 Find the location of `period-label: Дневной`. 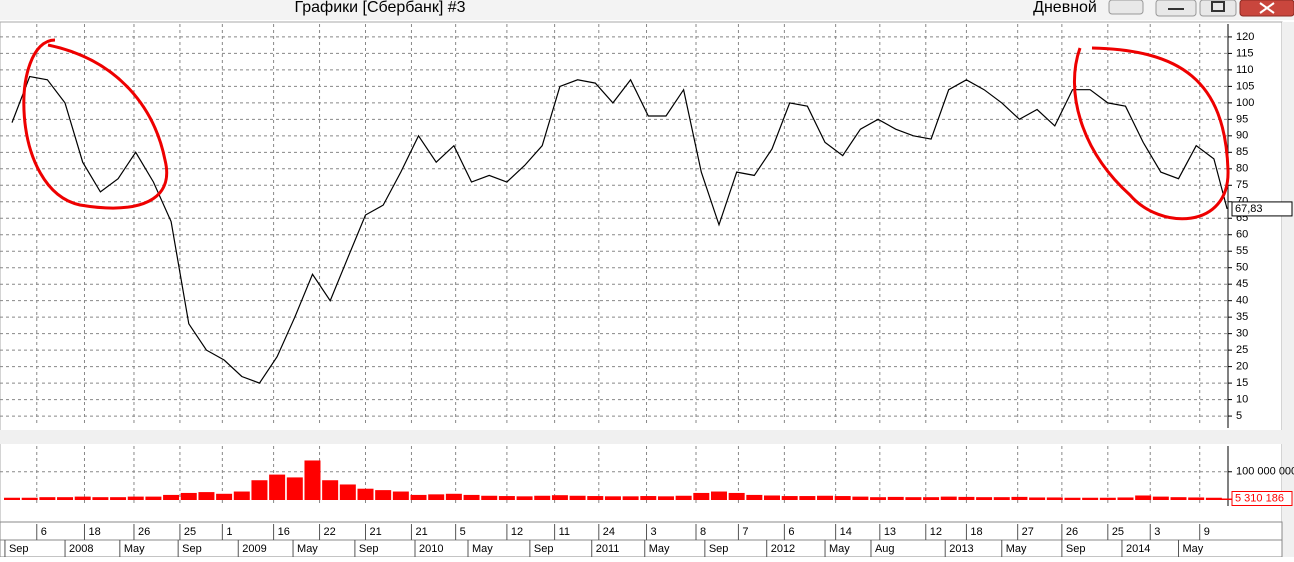

period-label: Дневной is located at coordinates (1065, 8).